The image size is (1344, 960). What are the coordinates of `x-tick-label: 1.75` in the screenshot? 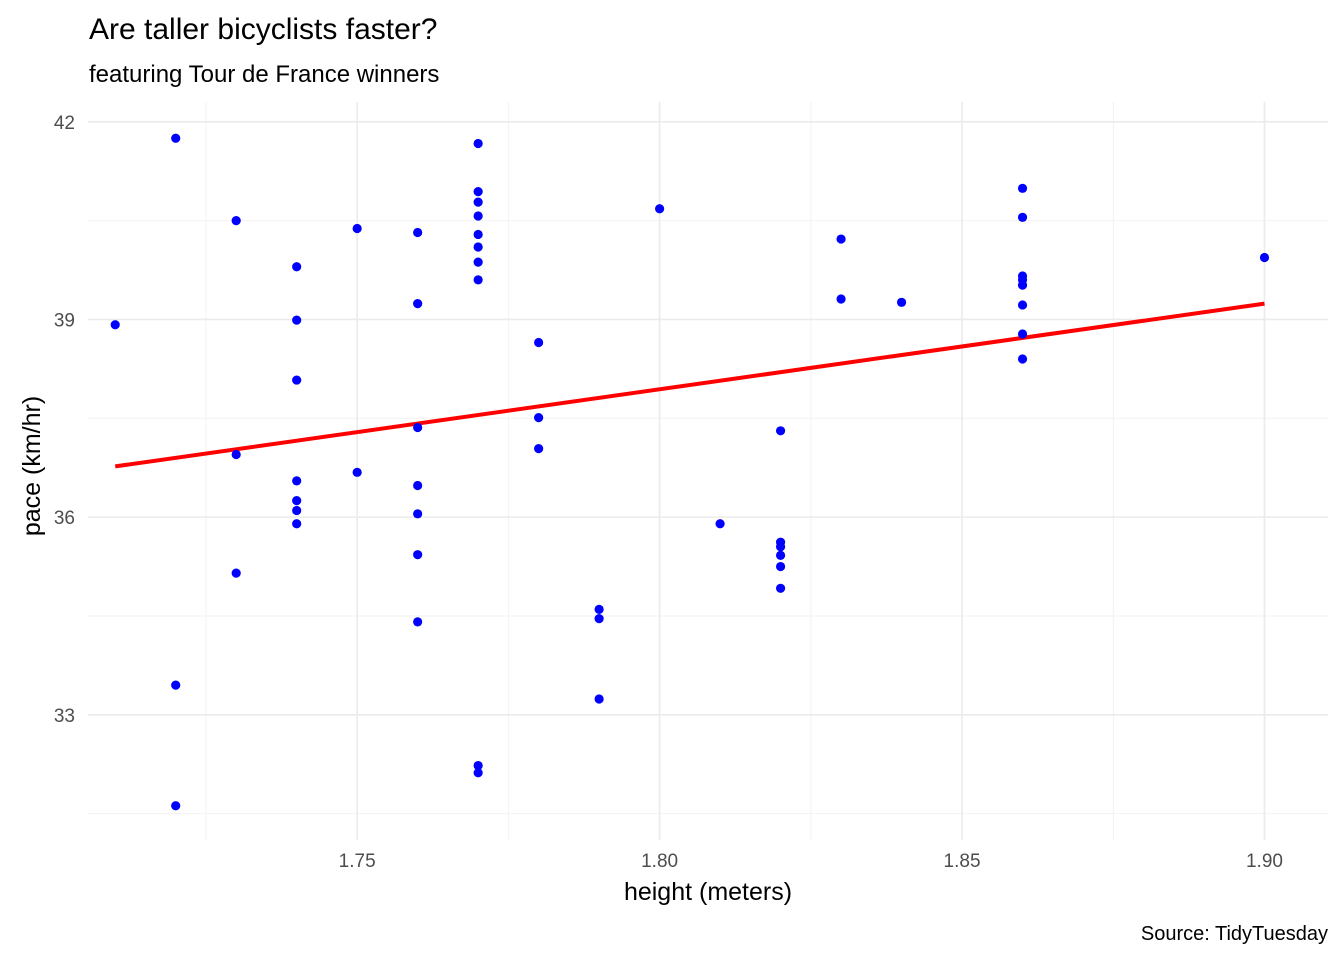 It's located at (357, 861).